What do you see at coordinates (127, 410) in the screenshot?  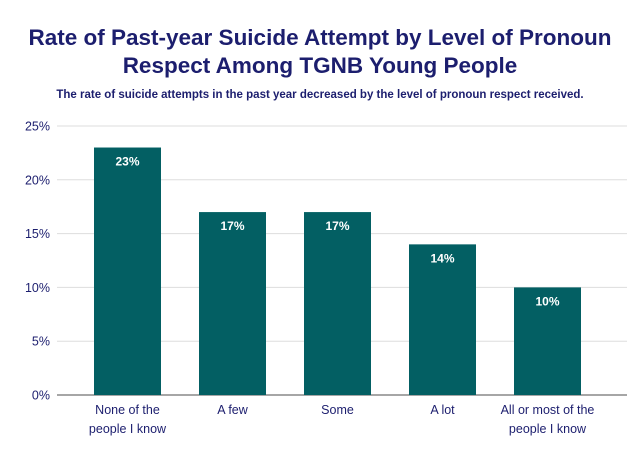 I see `x-tick-label: None of the` at bounding box center [127, 410].